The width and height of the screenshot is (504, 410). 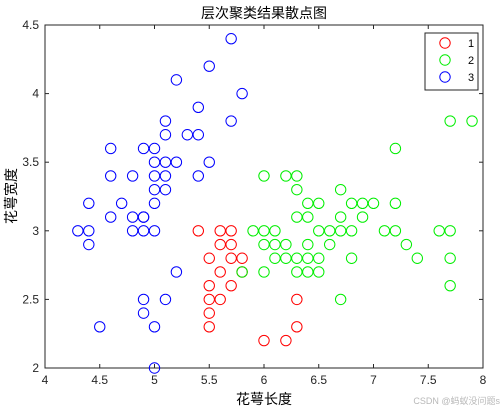 What do you see at coordinates (318, 380) in the screenshot?
I see `x-tick-label: 6.5` at bounding box center [318, 380].